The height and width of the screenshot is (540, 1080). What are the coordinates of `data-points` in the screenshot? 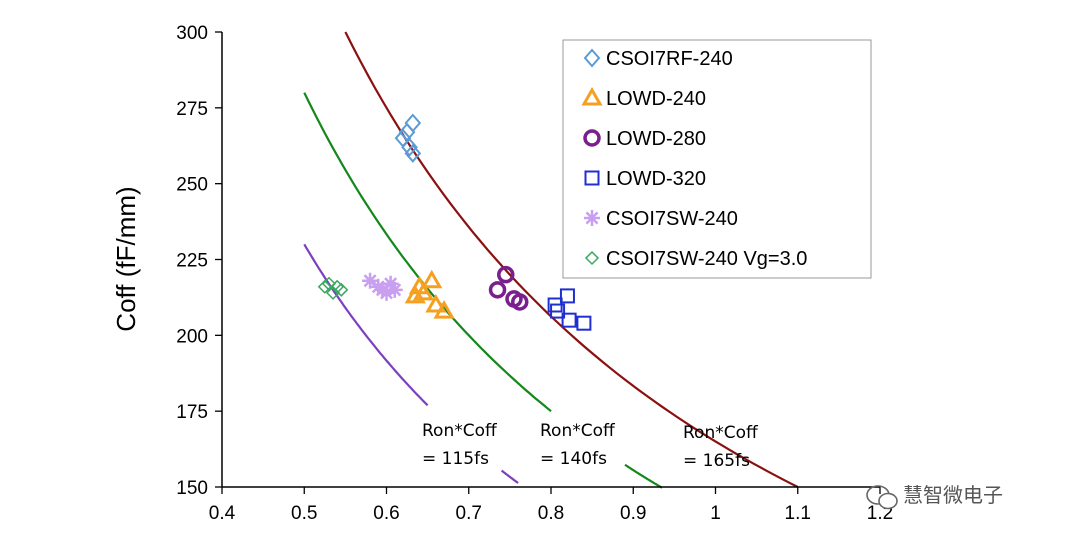 It's located at (454, 222).